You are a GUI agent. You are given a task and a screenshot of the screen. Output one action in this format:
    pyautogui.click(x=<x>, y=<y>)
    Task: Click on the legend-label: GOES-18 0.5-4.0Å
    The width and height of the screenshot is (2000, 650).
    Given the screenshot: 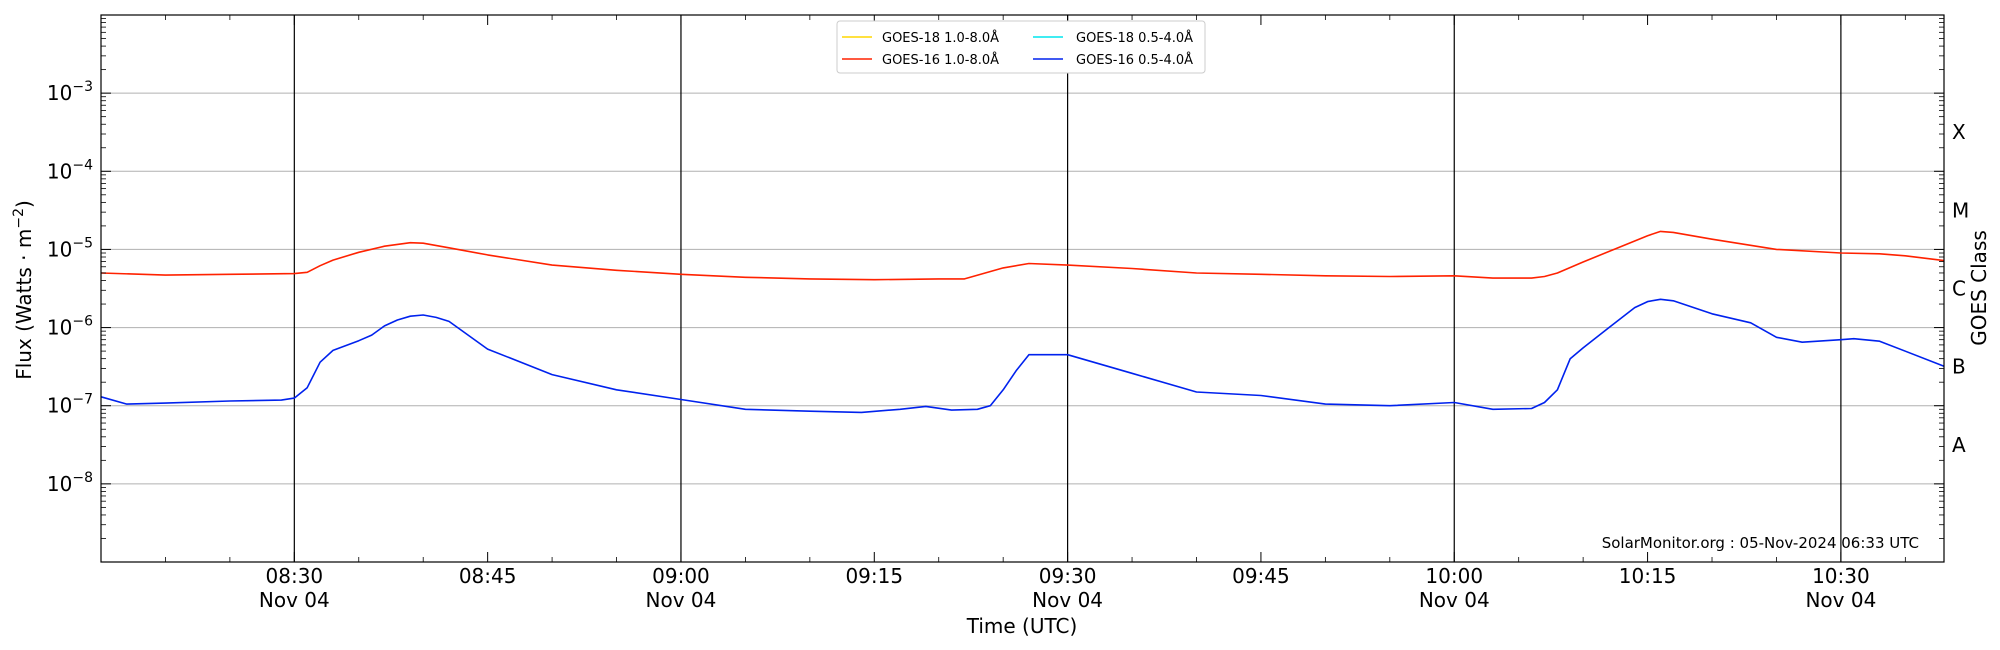 What is the action you would take?
    pyautogui.click(x=1134, y=38)
    